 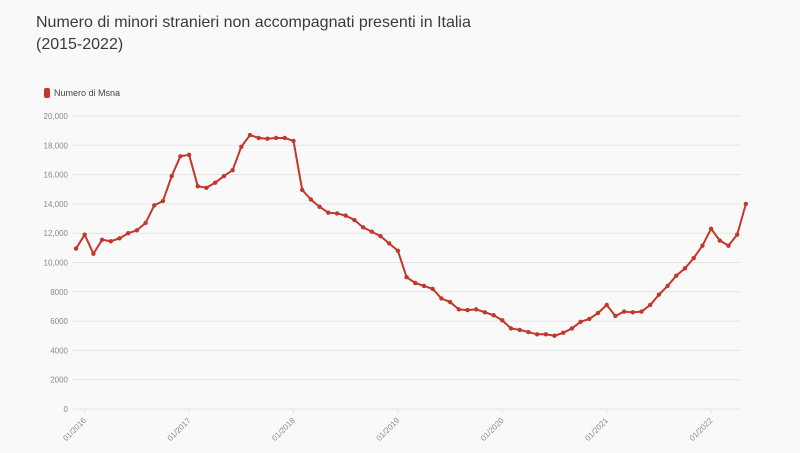 I want to click on y-tick-label: 20,000, so click(x=56, y=116).